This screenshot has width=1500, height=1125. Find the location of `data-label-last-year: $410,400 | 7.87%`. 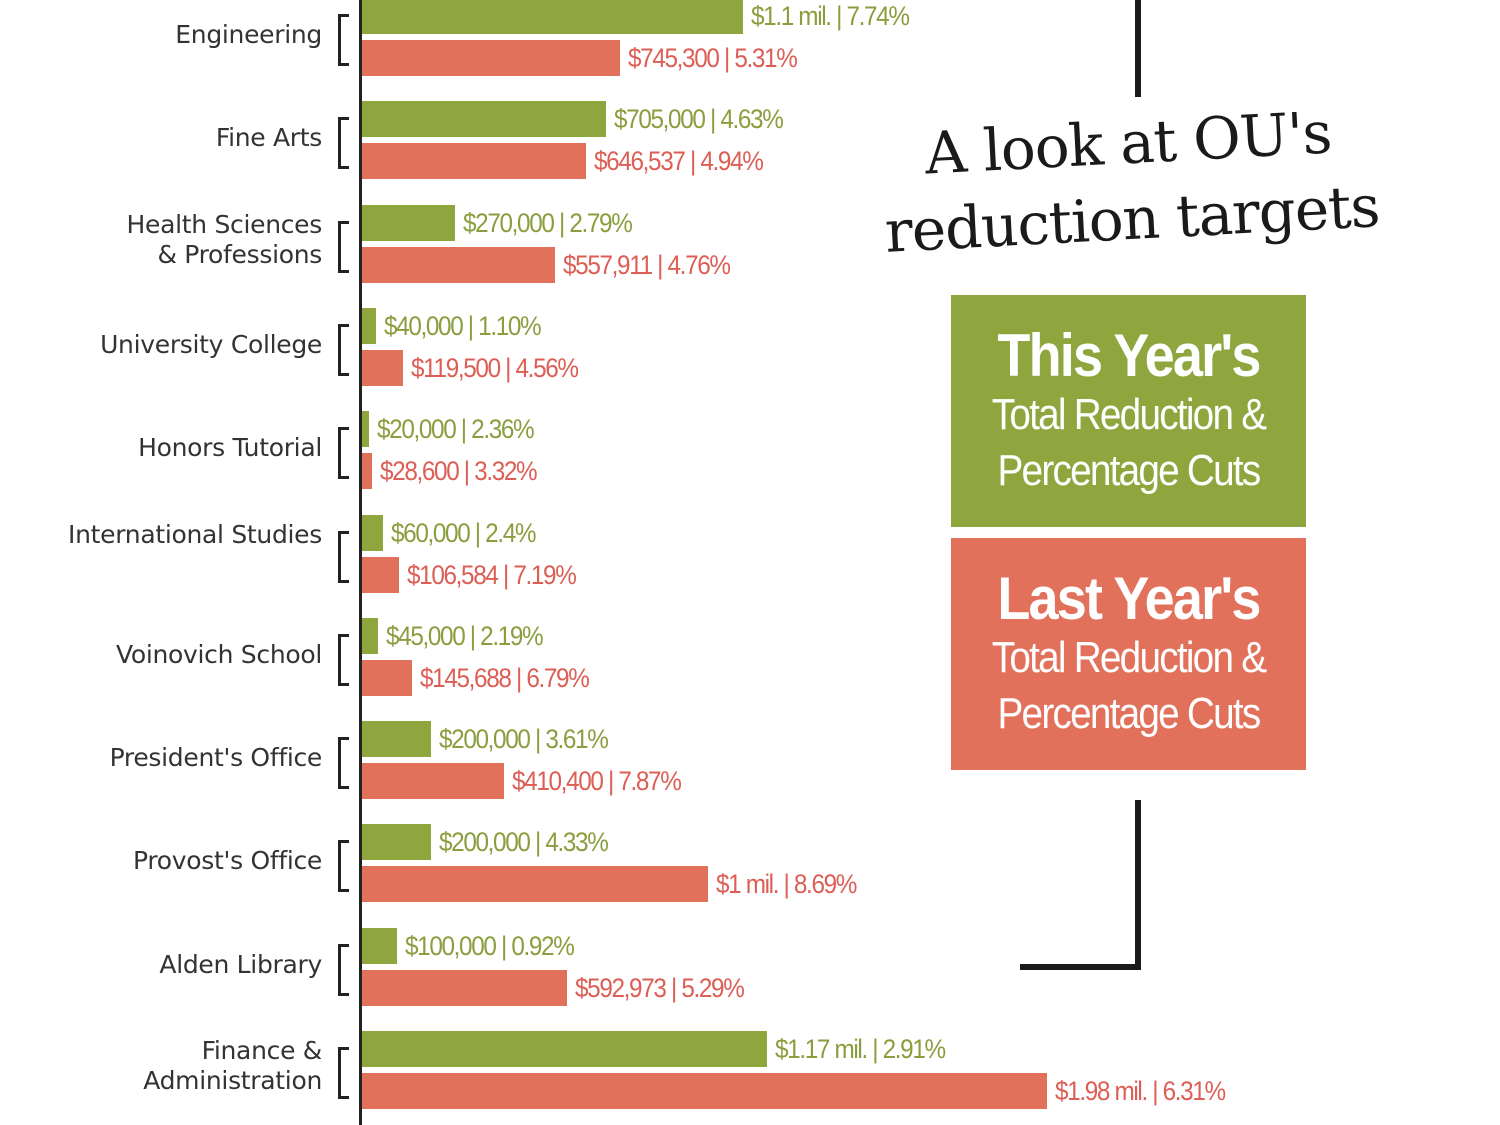

data-label-last-year: $410,400 | 7.87% is located at coordinates (596, 781).